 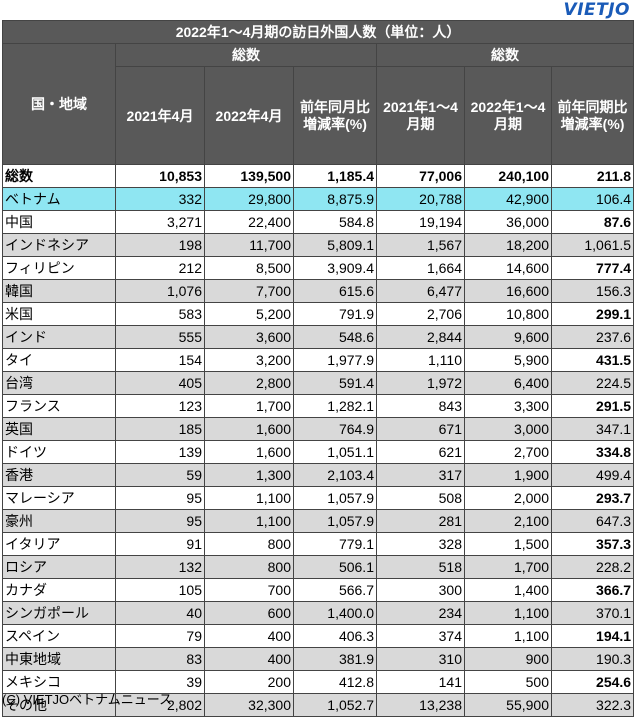 I want to click on value-2021-april: 132, so click(x=160, y=567).